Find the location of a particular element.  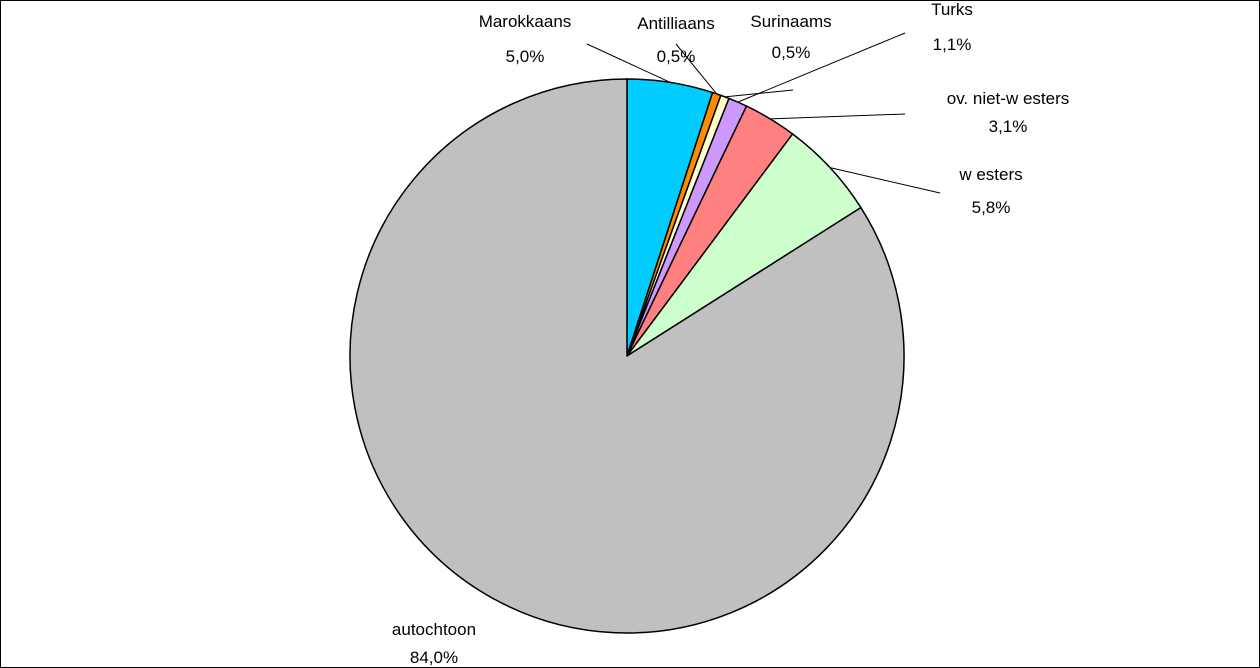

slice-category-label: w esters is located at coordinates (990, 174).